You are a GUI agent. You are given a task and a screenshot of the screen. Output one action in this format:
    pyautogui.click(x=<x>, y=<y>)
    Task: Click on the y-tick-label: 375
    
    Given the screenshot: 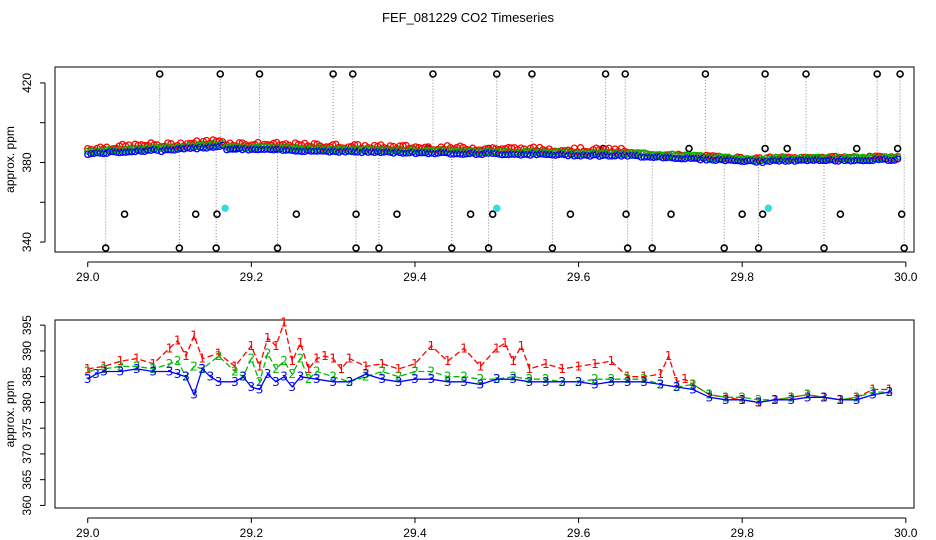 What is the action you would take?
    pyautogui.click(x=27, y=428)
    